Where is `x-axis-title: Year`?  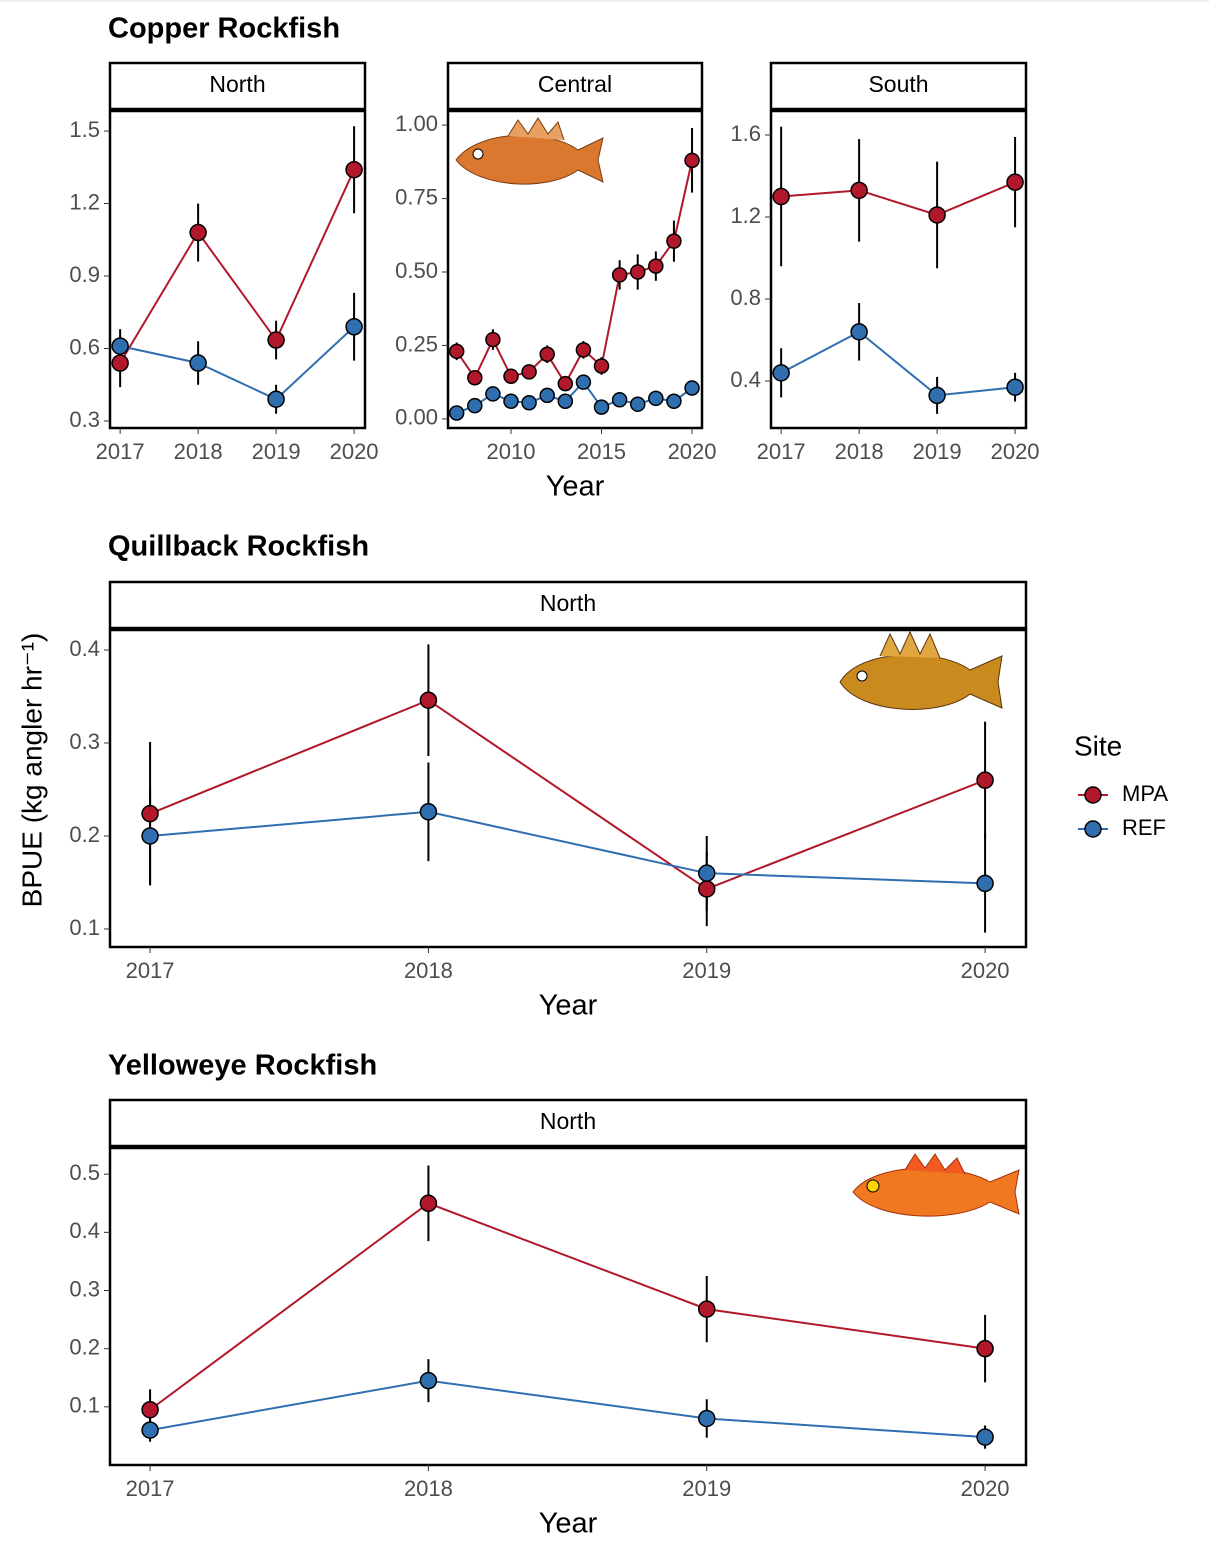
x-axis-title: Year is located at coordinates (568, 1524).